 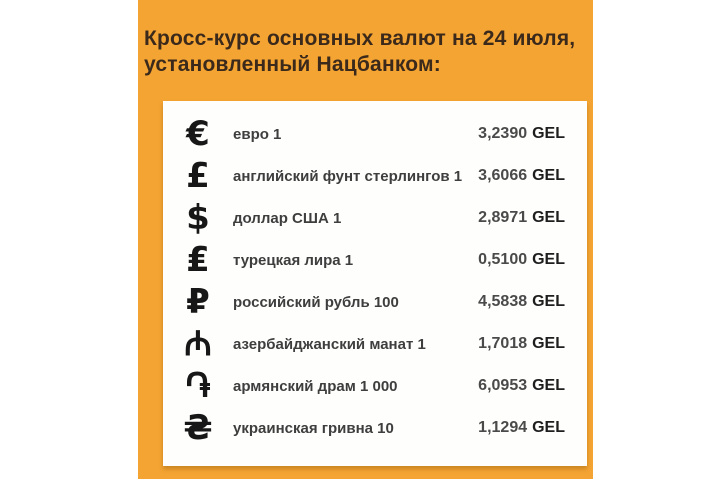 I want to click on currency-label: евро 1, so click(x=257, y=134).